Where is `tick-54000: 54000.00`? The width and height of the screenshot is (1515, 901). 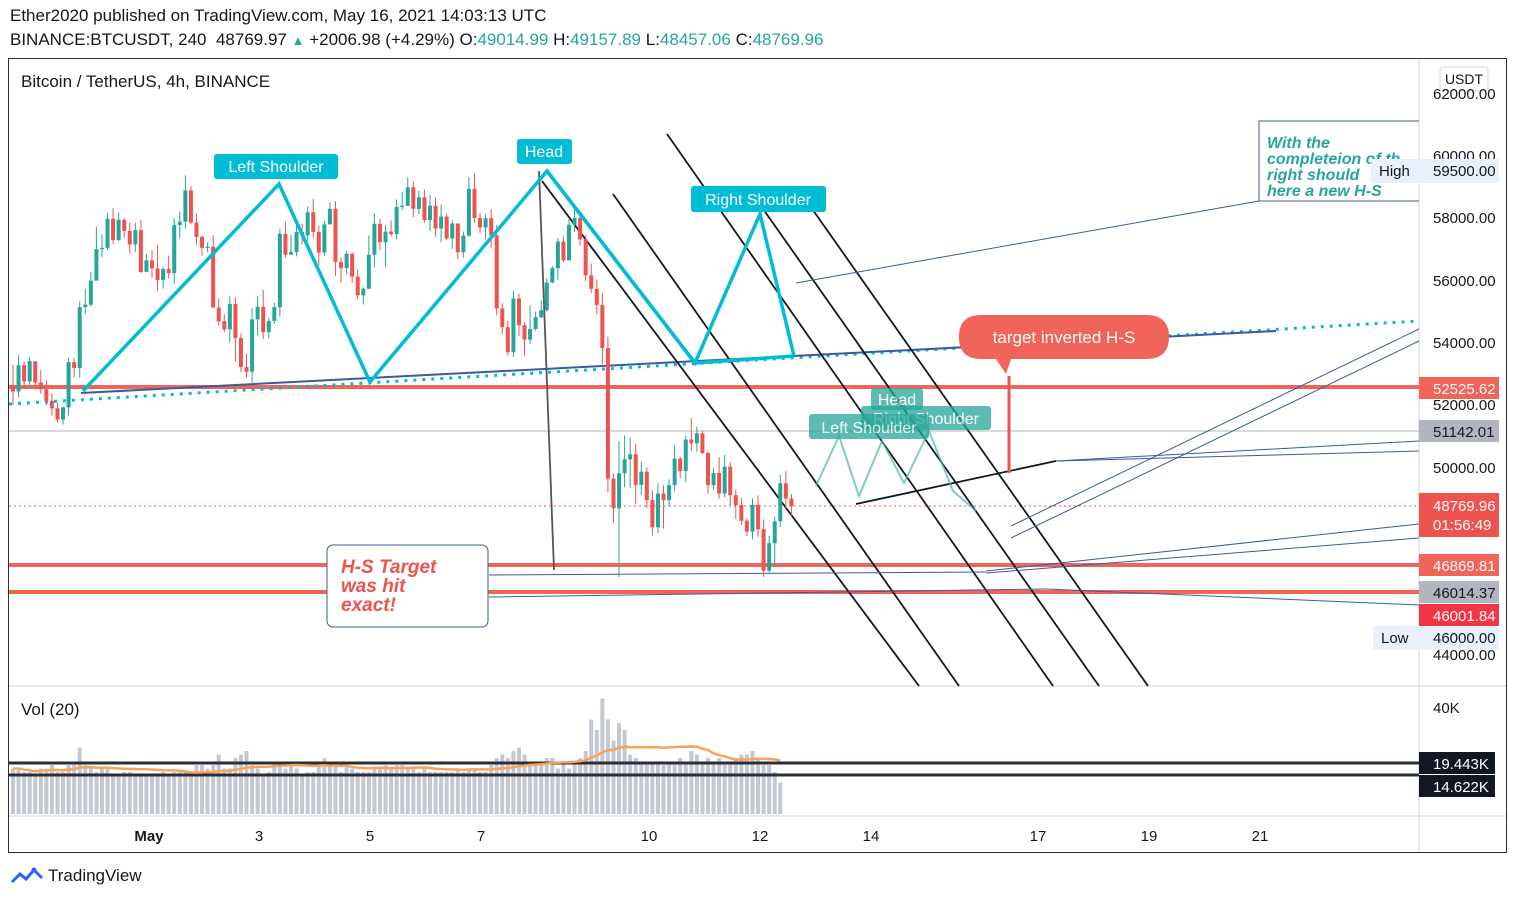 tick-54000: 54000.00 is located at coordinates (1464, 343).